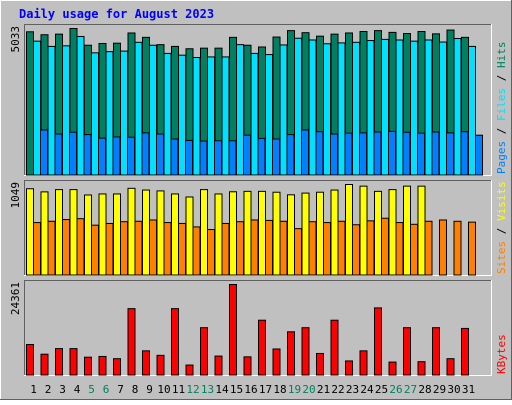  Describe the element at coordinates (352, 389) in the screenshot. I see `day-label-23: 23` at that location.